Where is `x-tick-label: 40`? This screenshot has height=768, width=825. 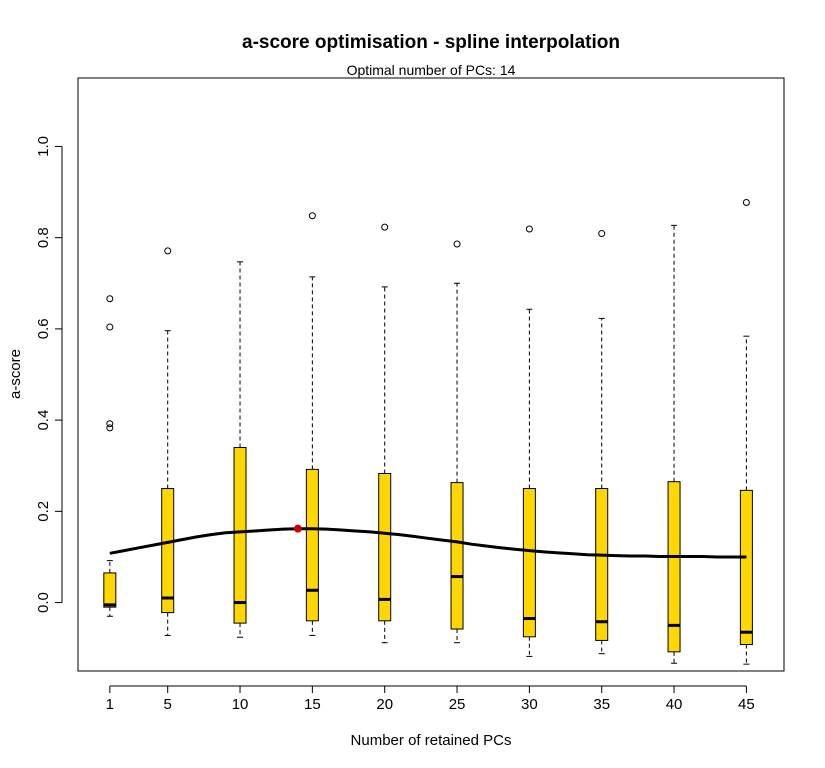 x-tick-label: 40 is located at coordinates (674, 704).